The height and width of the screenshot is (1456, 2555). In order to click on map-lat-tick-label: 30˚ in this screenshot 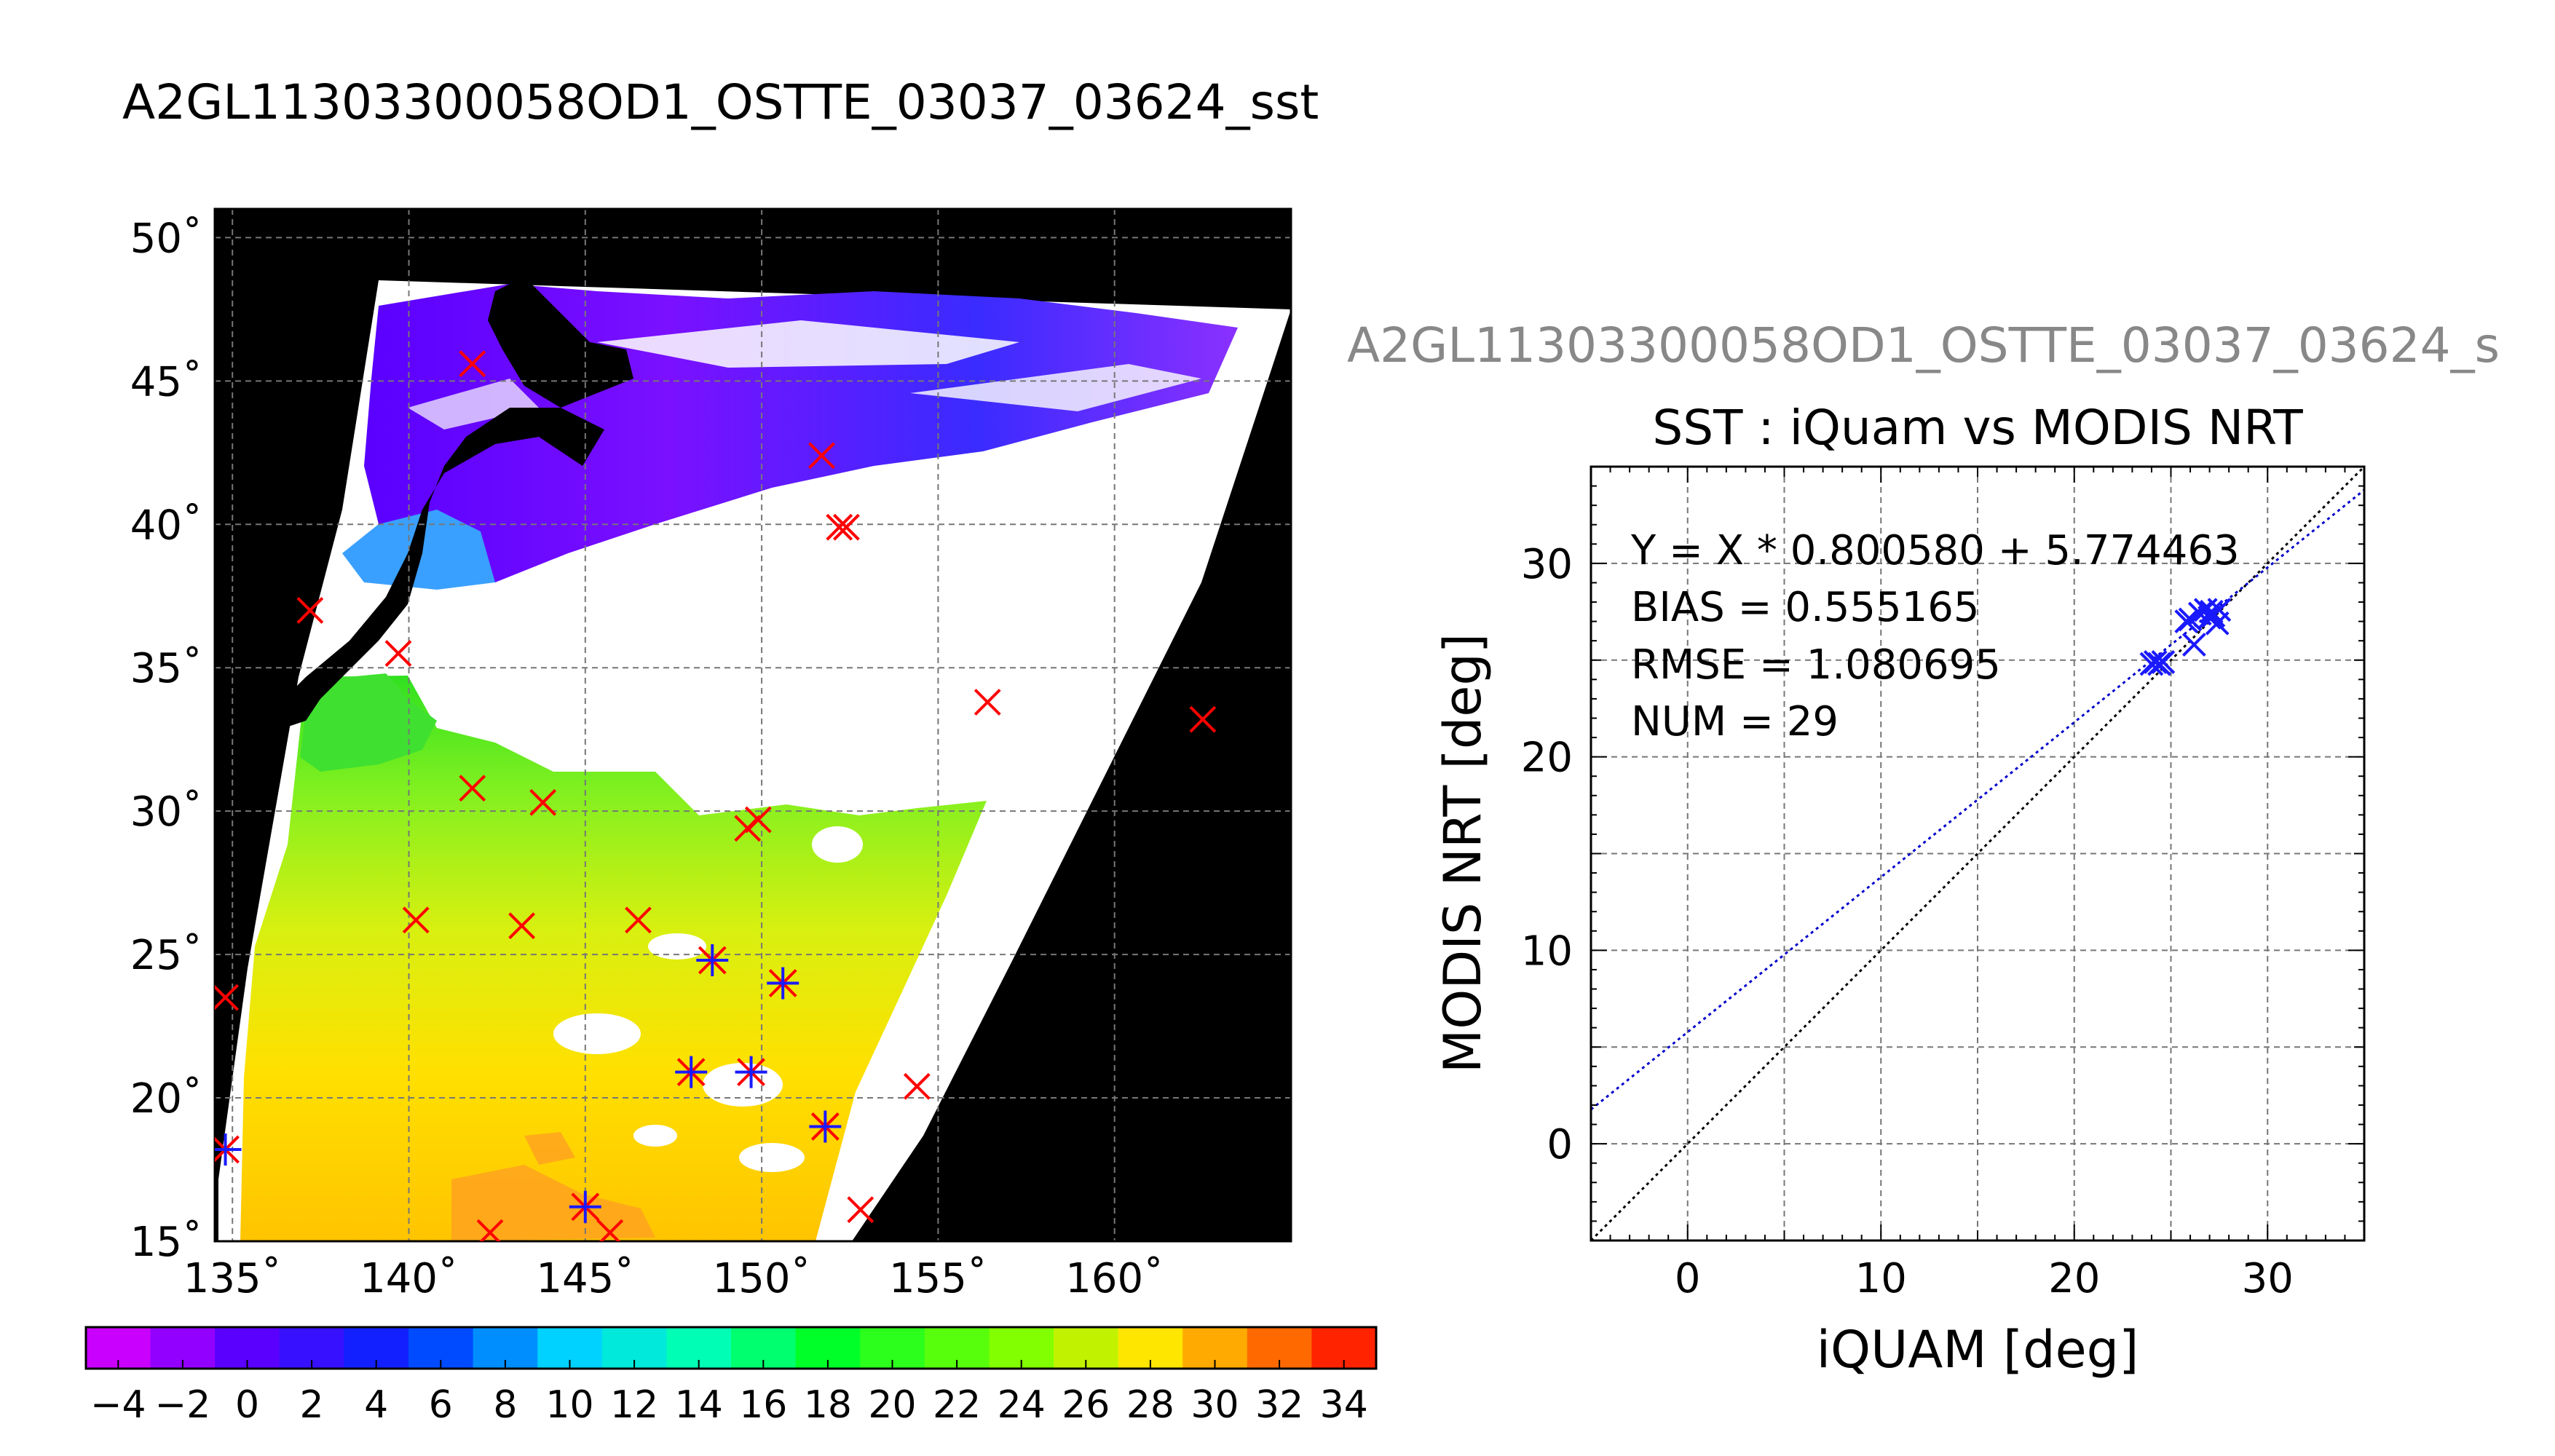, I will do `click(166, 812)`.